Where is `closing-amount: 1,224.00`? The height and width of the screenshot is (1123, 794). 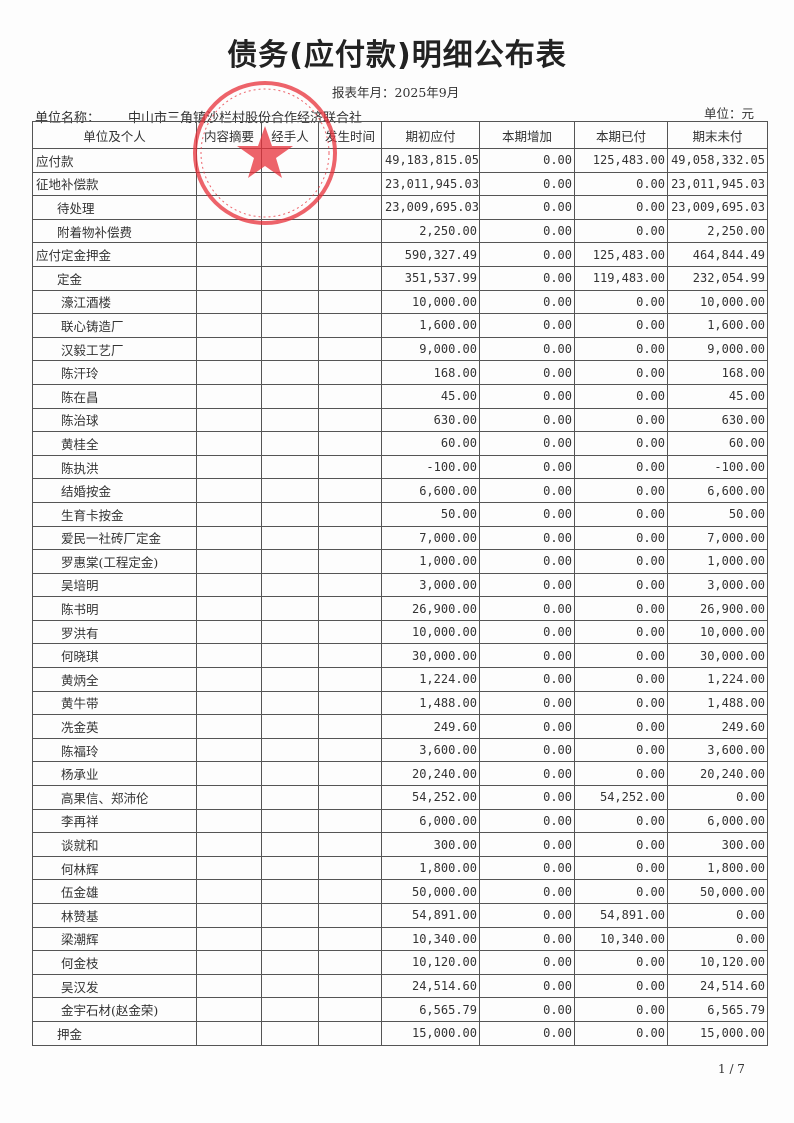
closing-amount: 1,224.00 is located at coordinates (717, 679).